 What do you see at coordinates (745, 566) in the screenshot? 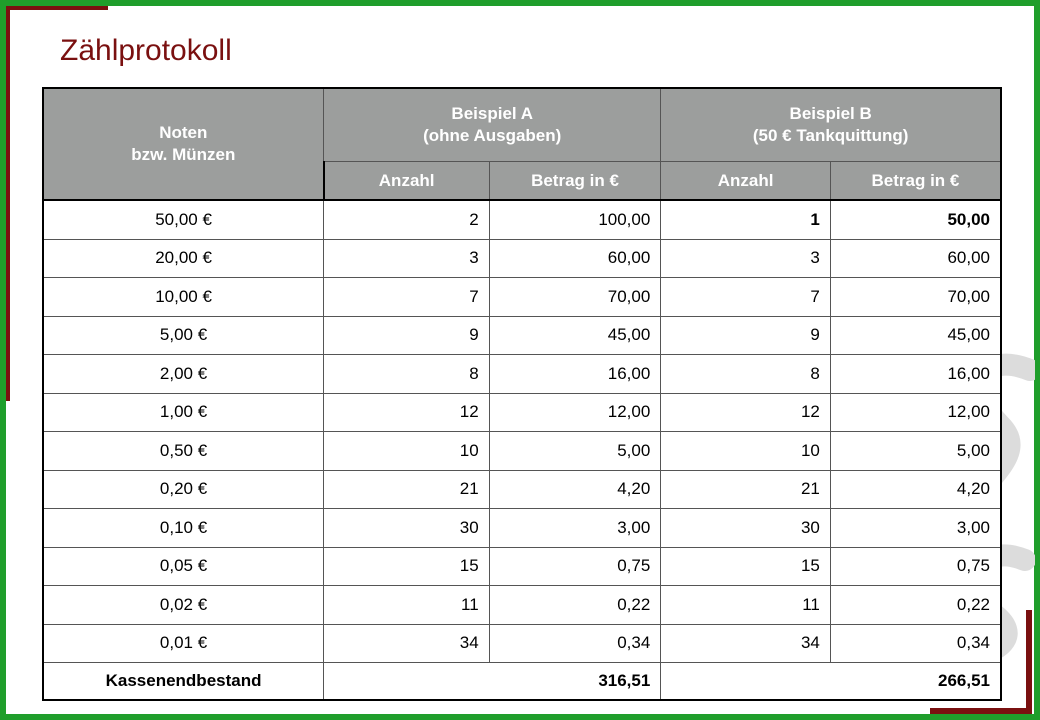
I see `b-count-cell: 15` at bounding box center [745, 566].